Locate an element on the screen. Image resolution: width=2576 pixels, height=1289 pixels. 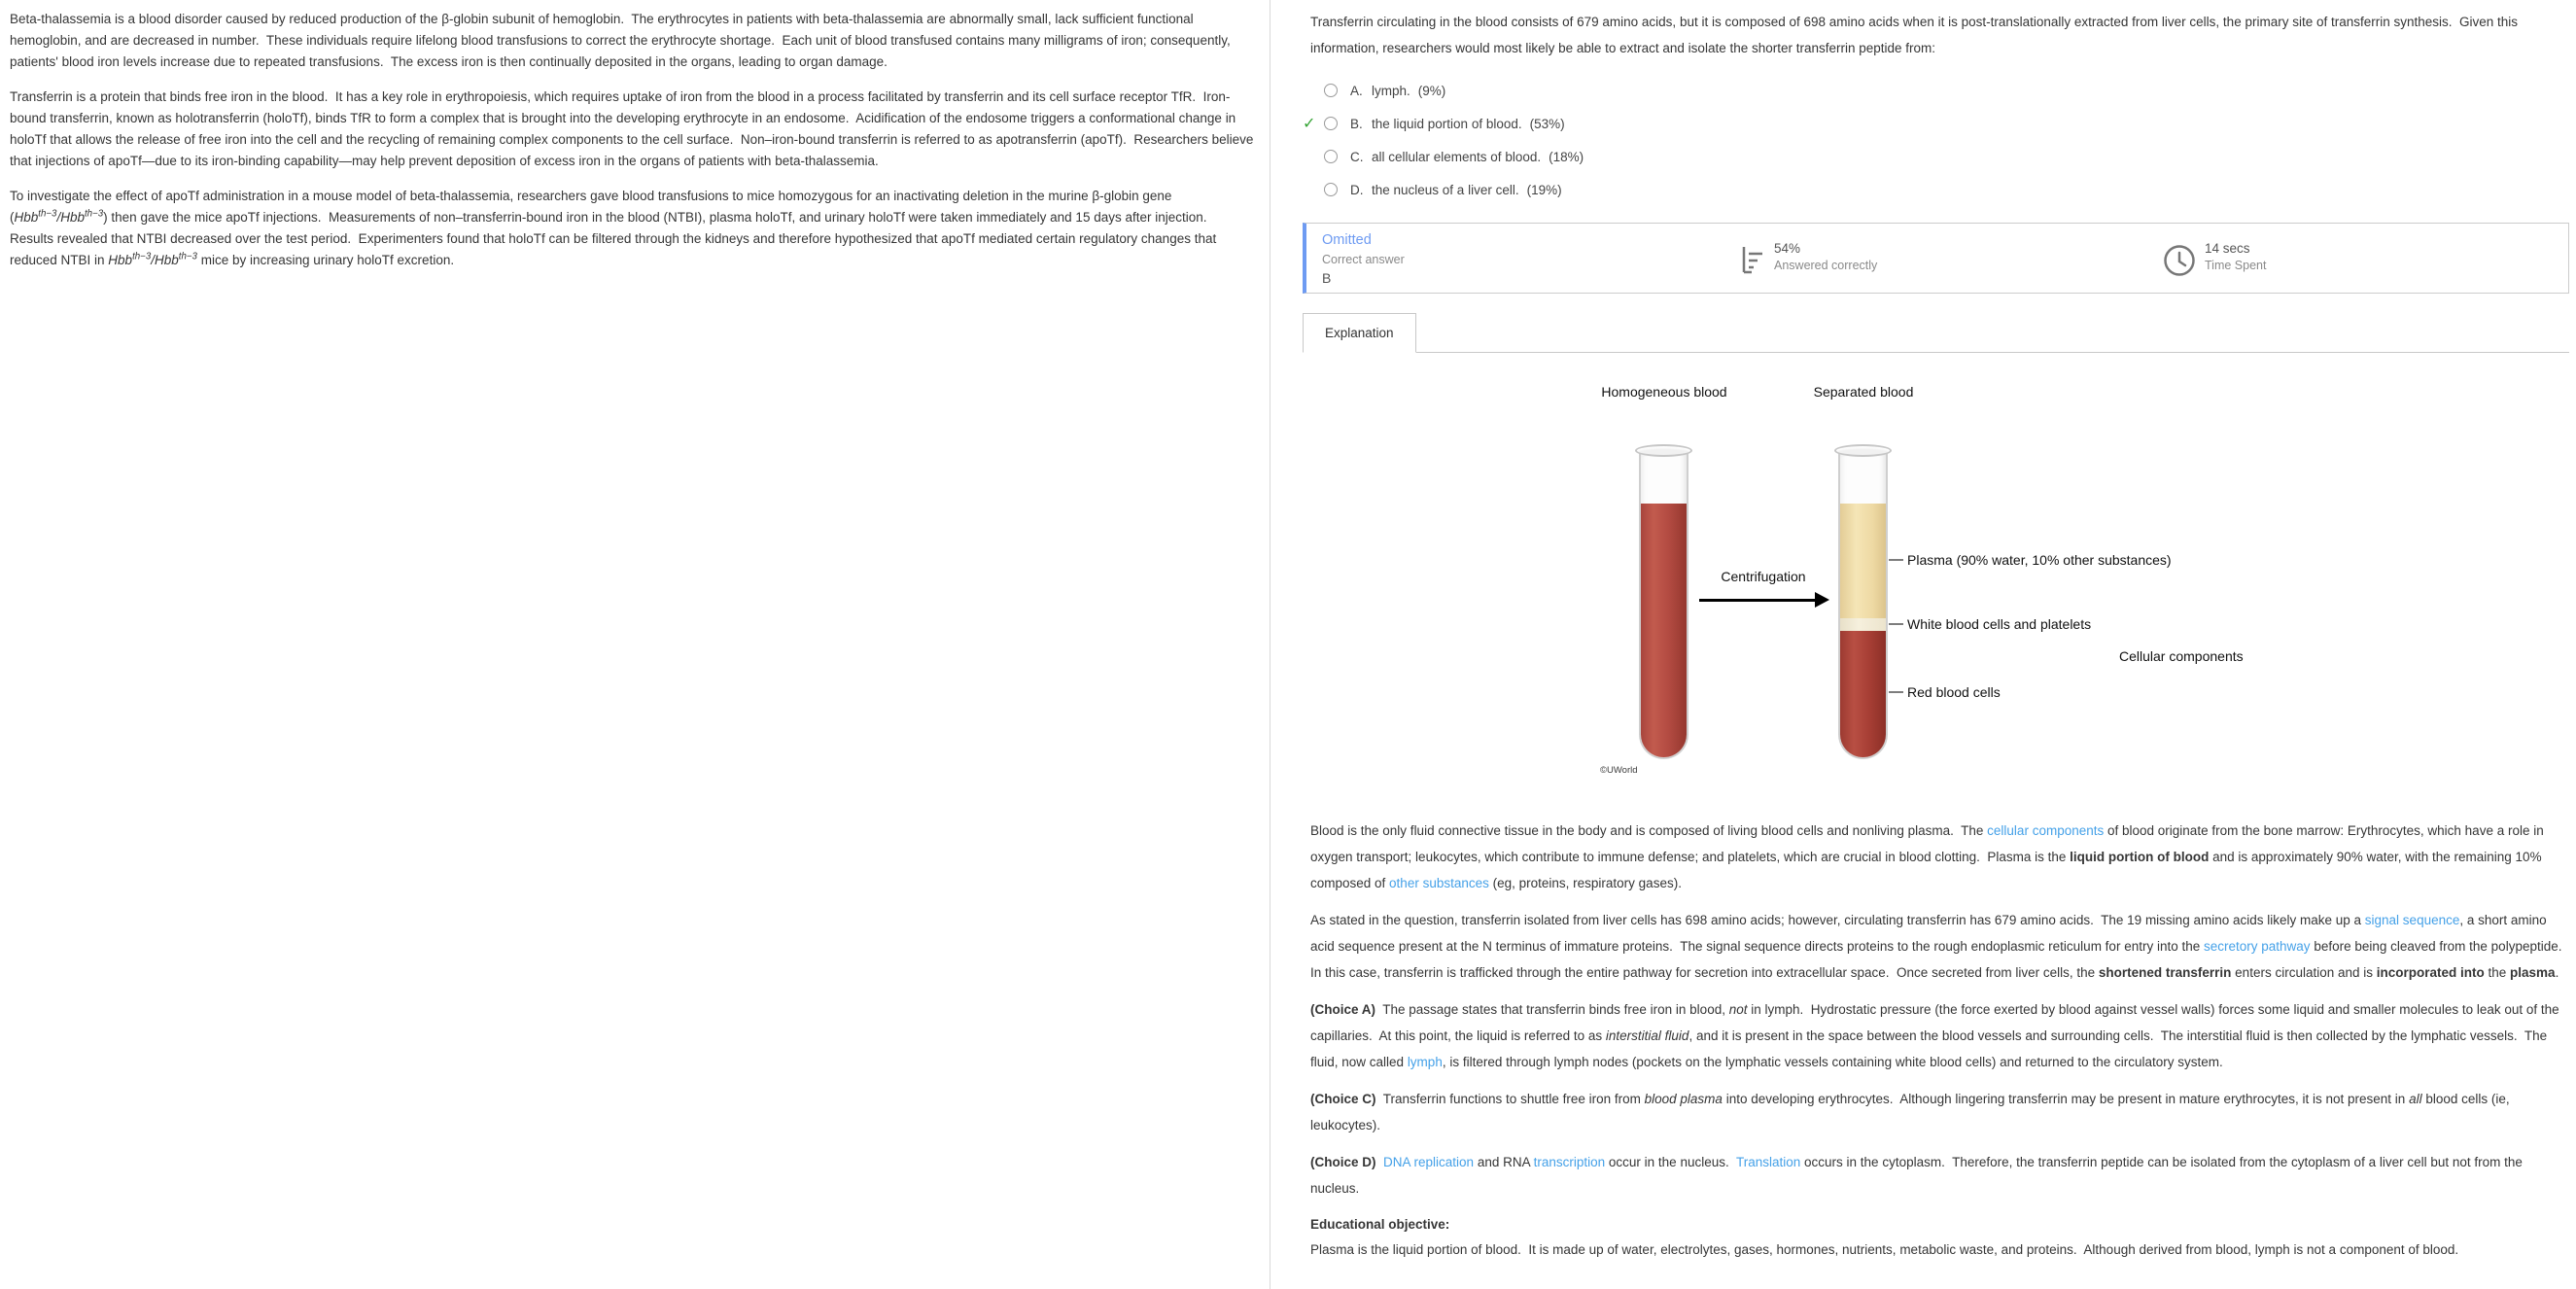
choice-percentage: (19%) is located at coordinates (1544, 189).